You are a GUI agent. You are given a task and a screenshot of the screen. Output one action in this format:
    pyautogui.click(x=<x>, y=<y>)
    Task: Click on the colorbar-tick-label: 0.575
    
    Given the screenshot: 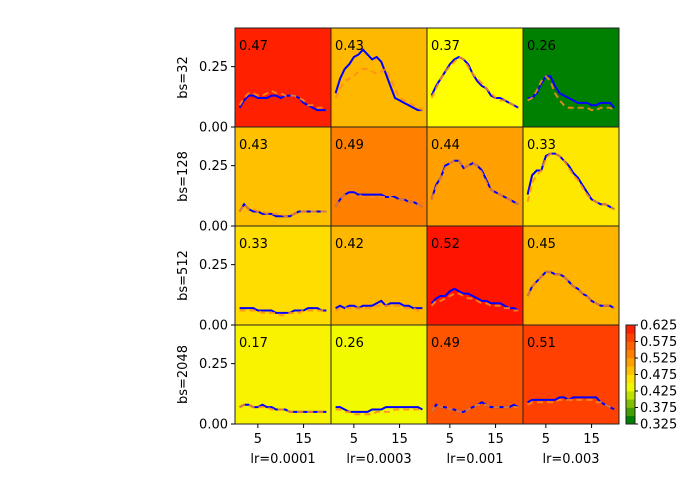 What is the action you would take?
    pyautogui.click(x=658, y=342)
    